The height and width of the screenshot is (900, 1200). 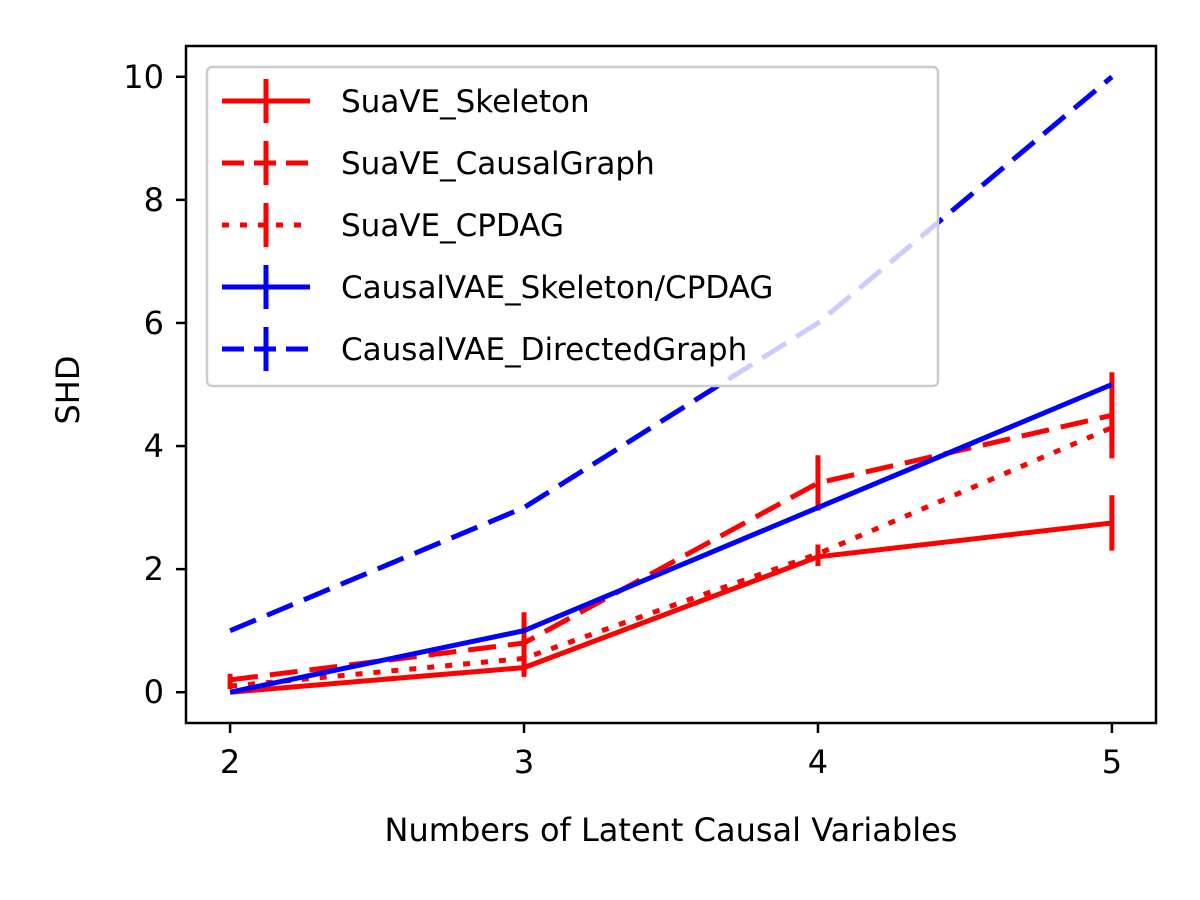 What do you see at coordinates (465, 102) in the screenshot?
I see `legend-label: SuaVE_Skeleton` at bounding box center [465, 102].